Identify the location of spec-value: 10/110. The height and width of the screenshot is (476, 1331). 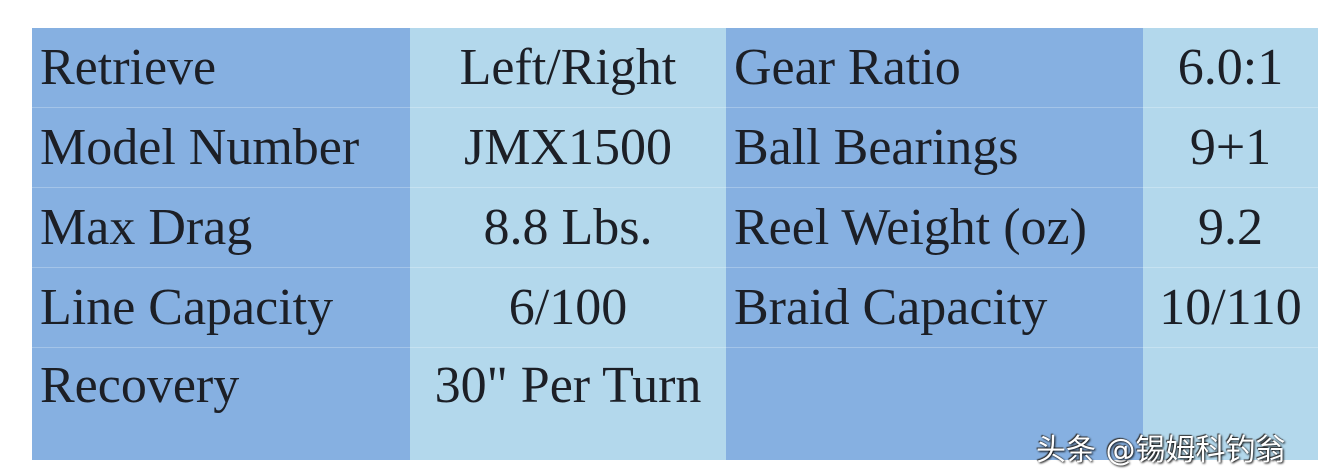
(1230, 307).